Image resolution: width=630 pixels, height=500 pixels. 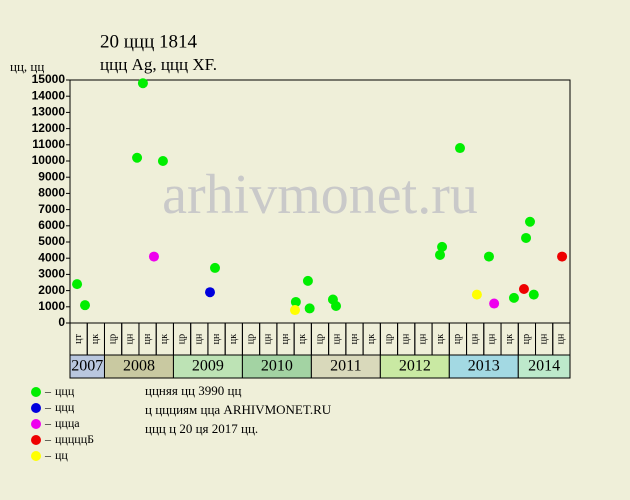 What do you see at coordinates (484, 366) in the screenshot?
I see `year-label: 2013` at bounding box center [484, 366].